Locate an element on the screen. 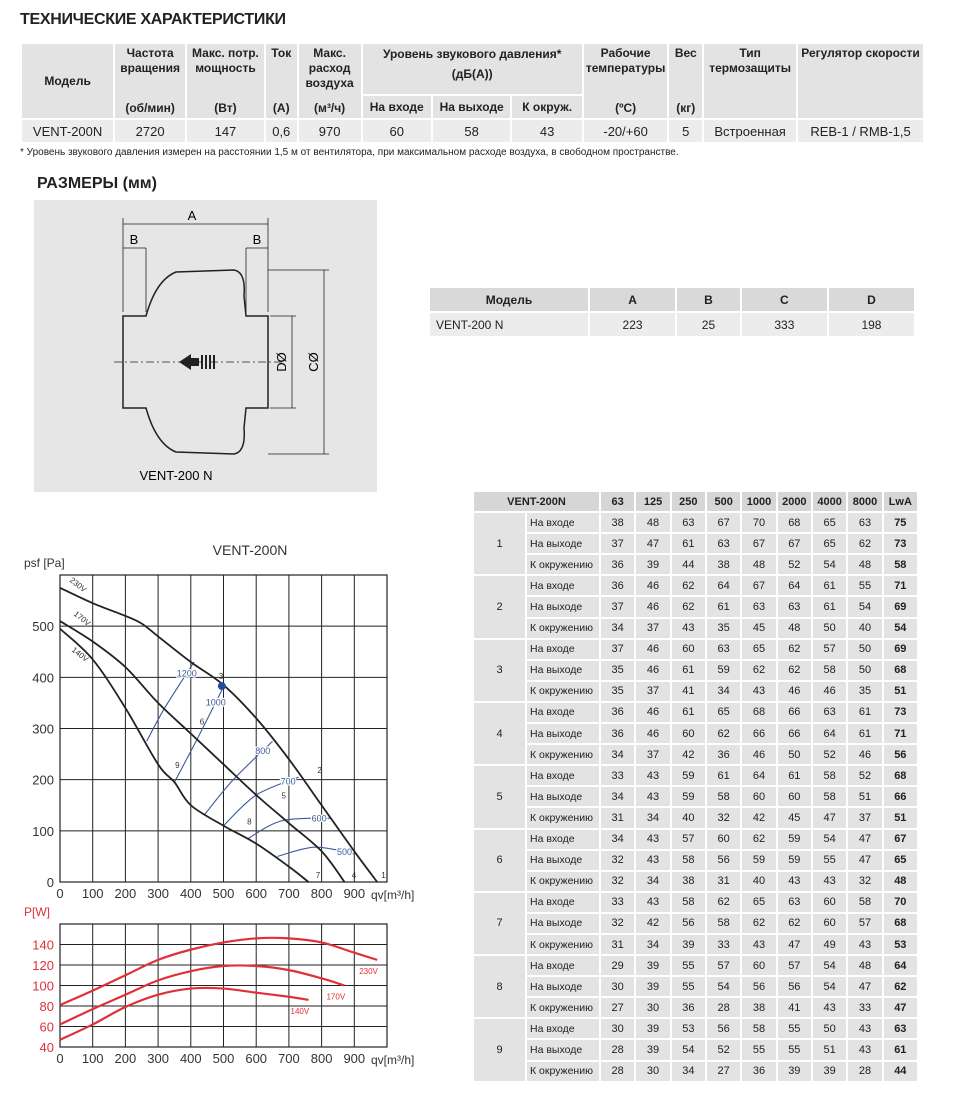 This screenshot has height=1100, width=970. cell-flow: 970 is located at coordinates (329, 131).